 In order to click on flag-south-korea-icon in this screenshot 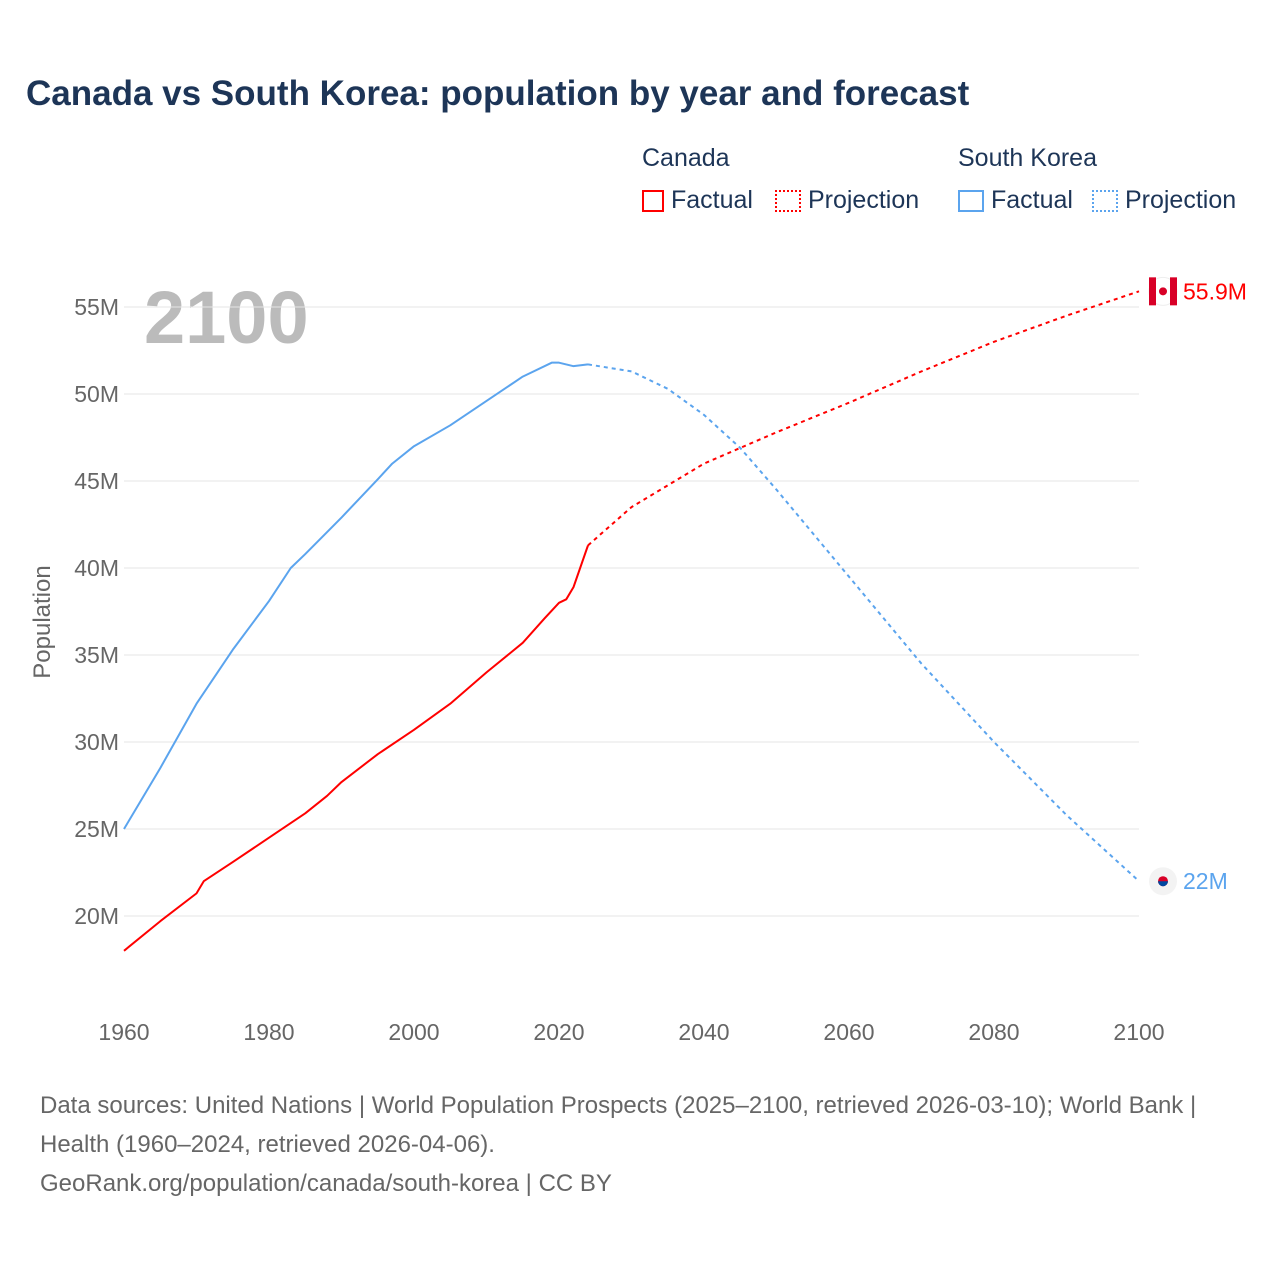, I will do `click(1163, 881)`.